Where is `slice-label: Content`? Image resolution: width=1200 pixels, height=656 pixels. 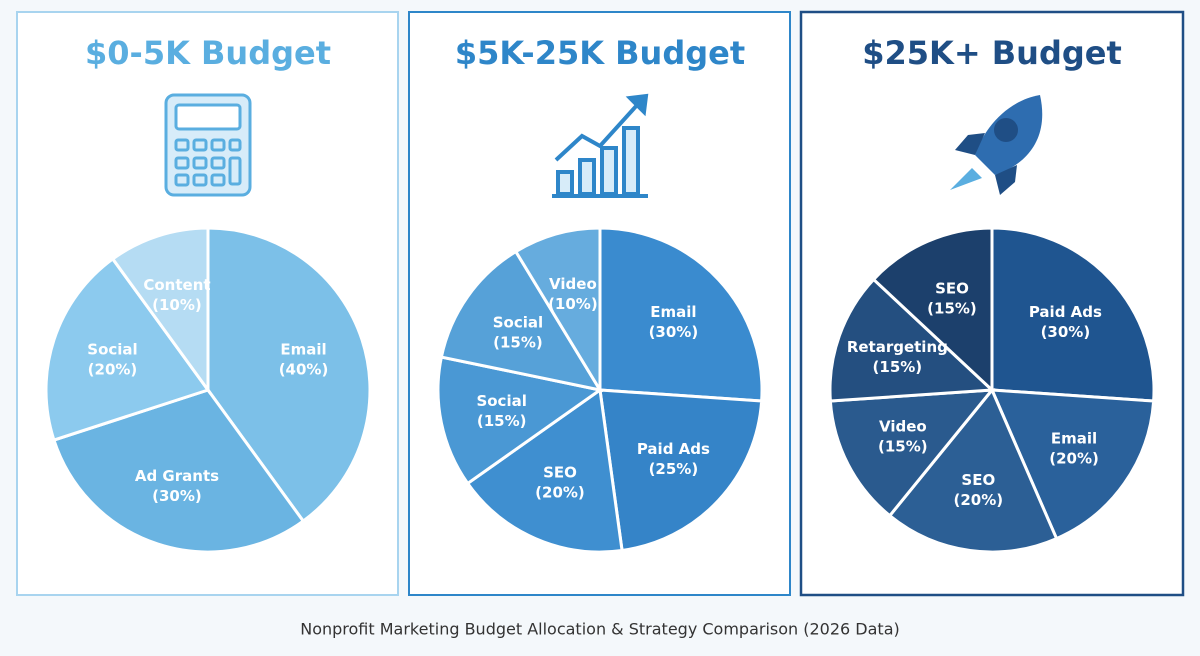
slice-label: Content is located at coordinates (176, 285).